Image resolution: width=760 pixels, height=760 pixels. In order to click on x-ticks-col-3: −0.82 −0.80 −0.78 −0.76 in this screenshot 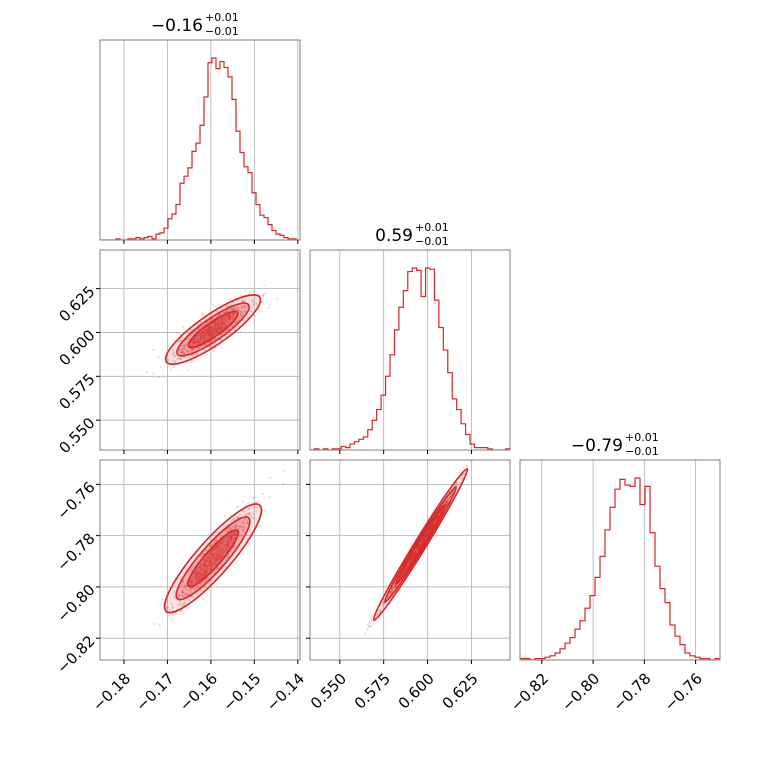, I will do `click(606, 687)`.